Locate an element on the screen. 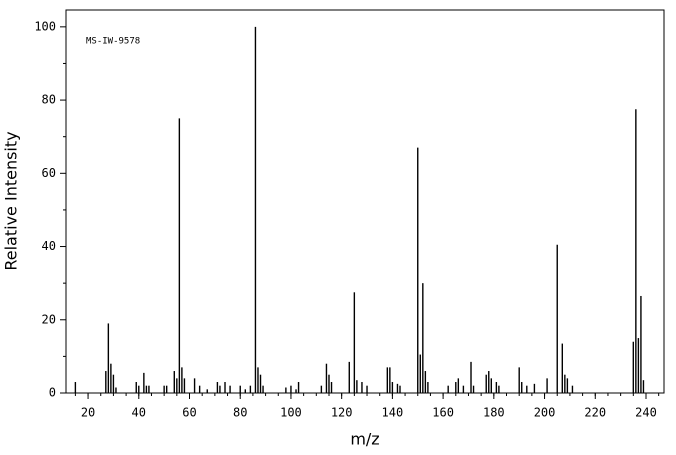  y-tick-label: 0 is located at coordinates (52, 393).